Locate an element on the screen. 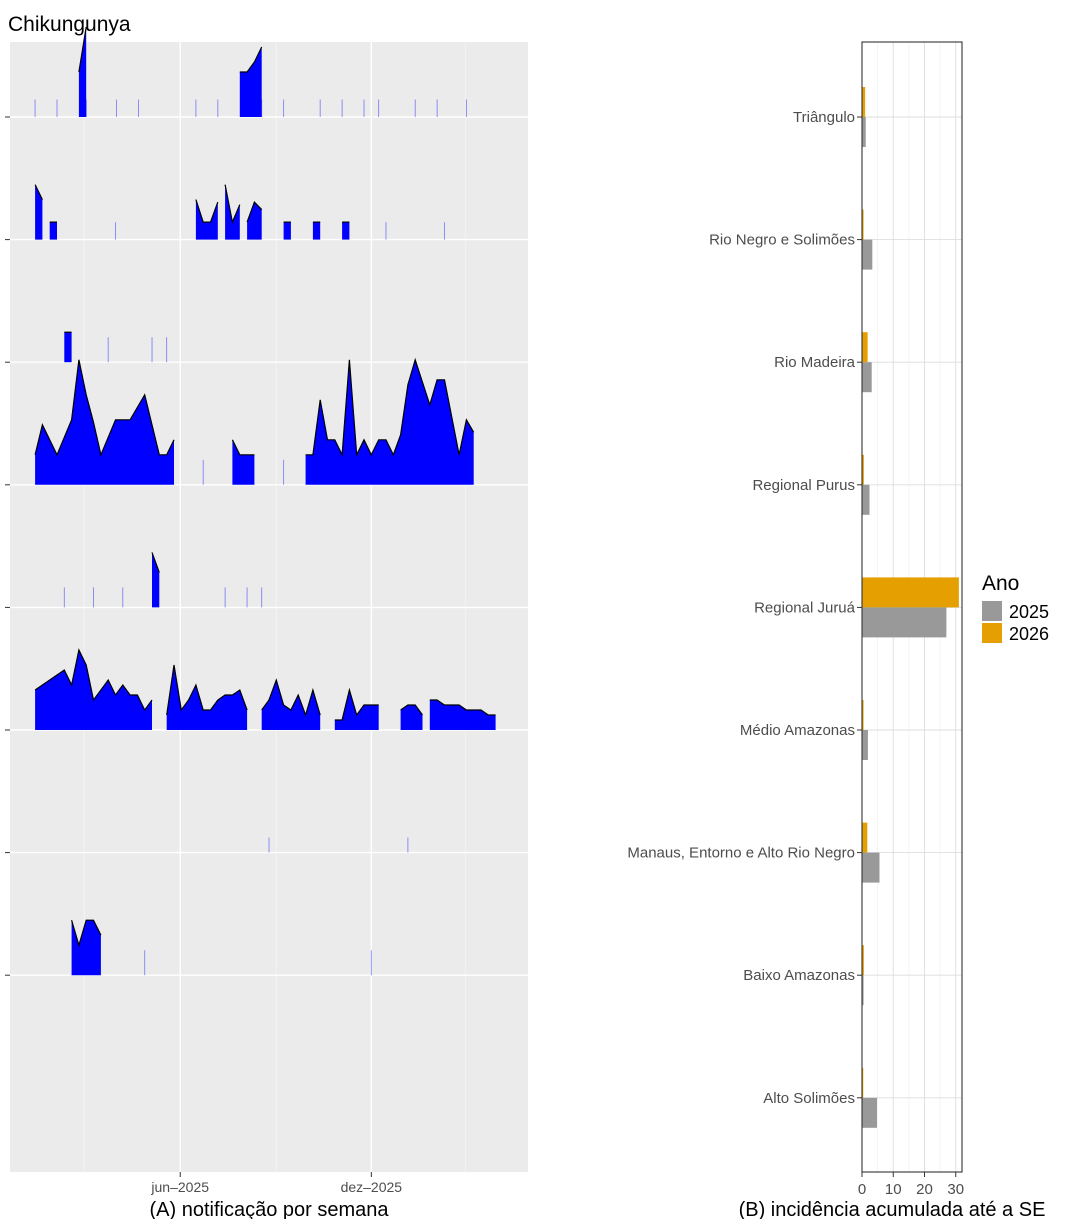  category-label: Alto Solimões is located at coordinates (809, 1098).